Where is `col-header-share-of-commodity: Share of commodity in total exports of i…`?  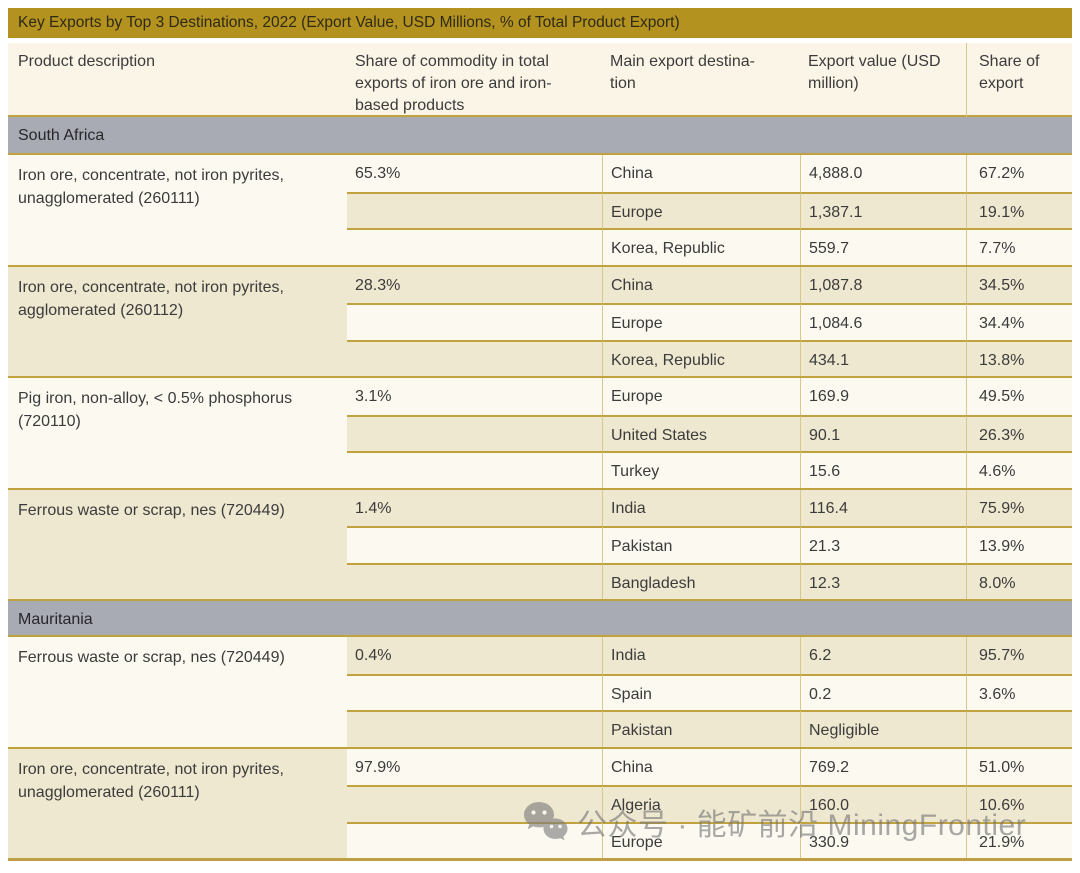
col-header-share-of-commodity: Share of commodity in total exports of i… is located at coordinates (453, 83).